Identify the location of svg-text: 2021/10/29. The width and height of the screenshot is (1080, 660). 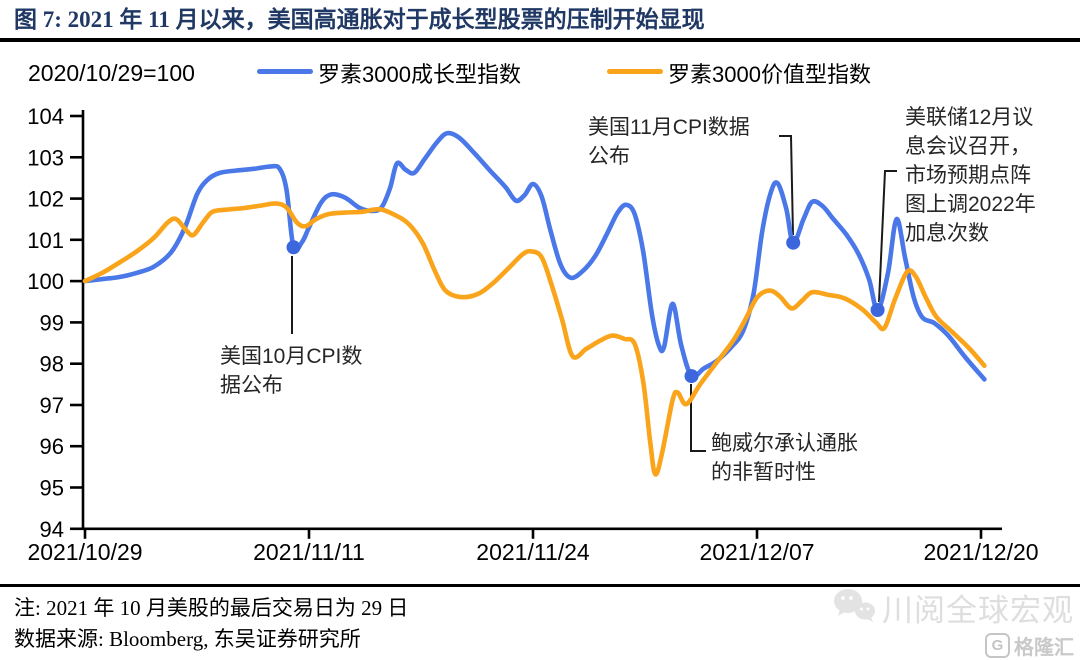
(84, 552).